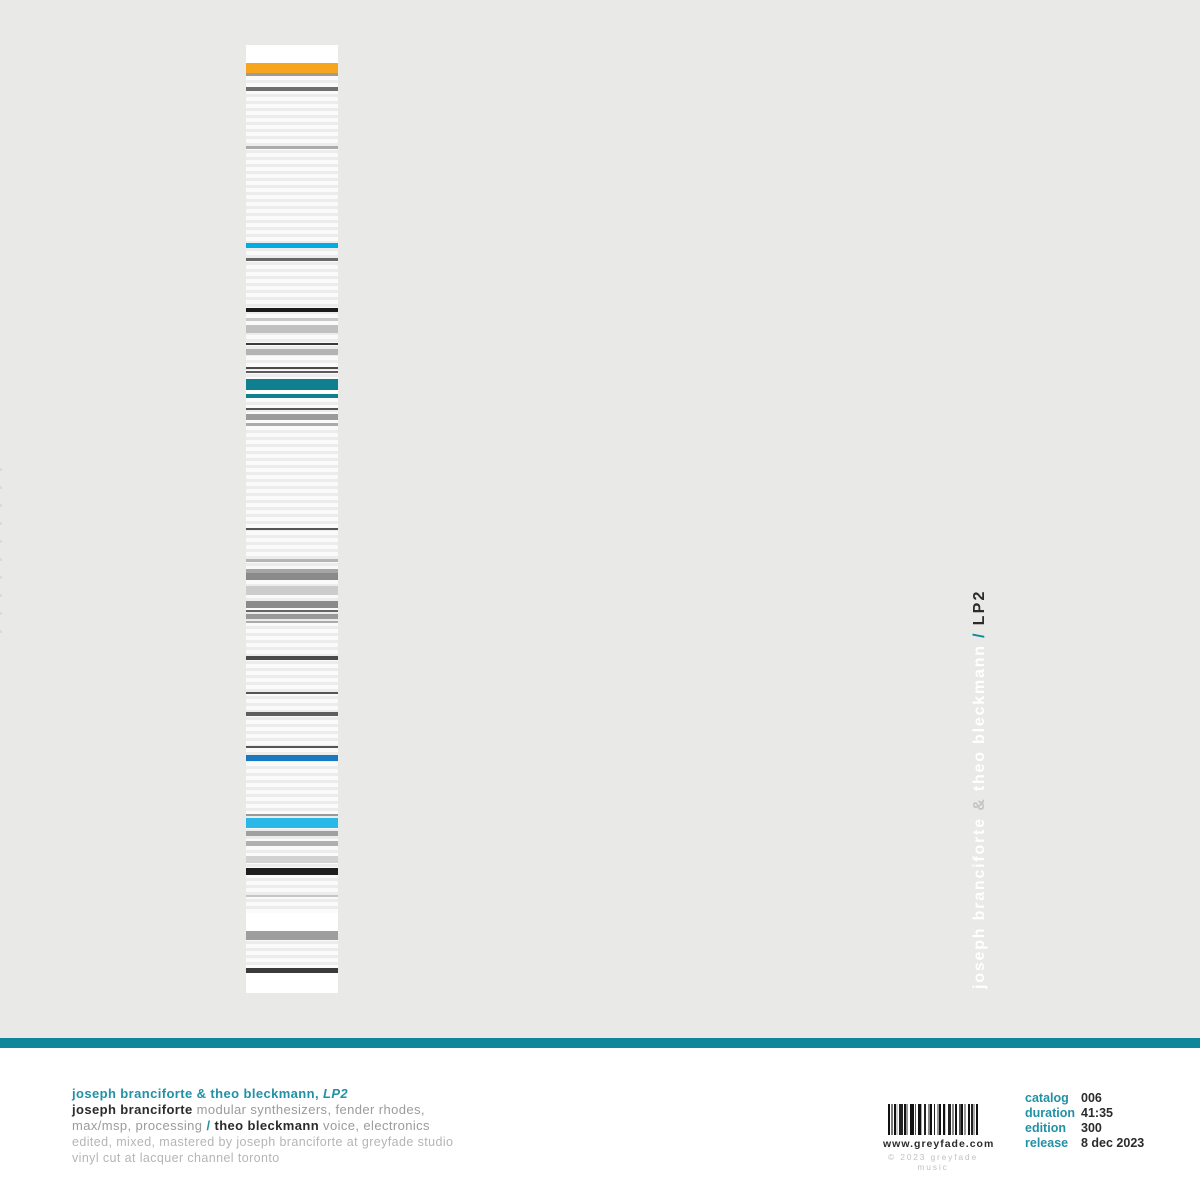  Describe the element at coordinates (979, 801) in the screenshot. I see `vertical-ampersand: &` at that location.